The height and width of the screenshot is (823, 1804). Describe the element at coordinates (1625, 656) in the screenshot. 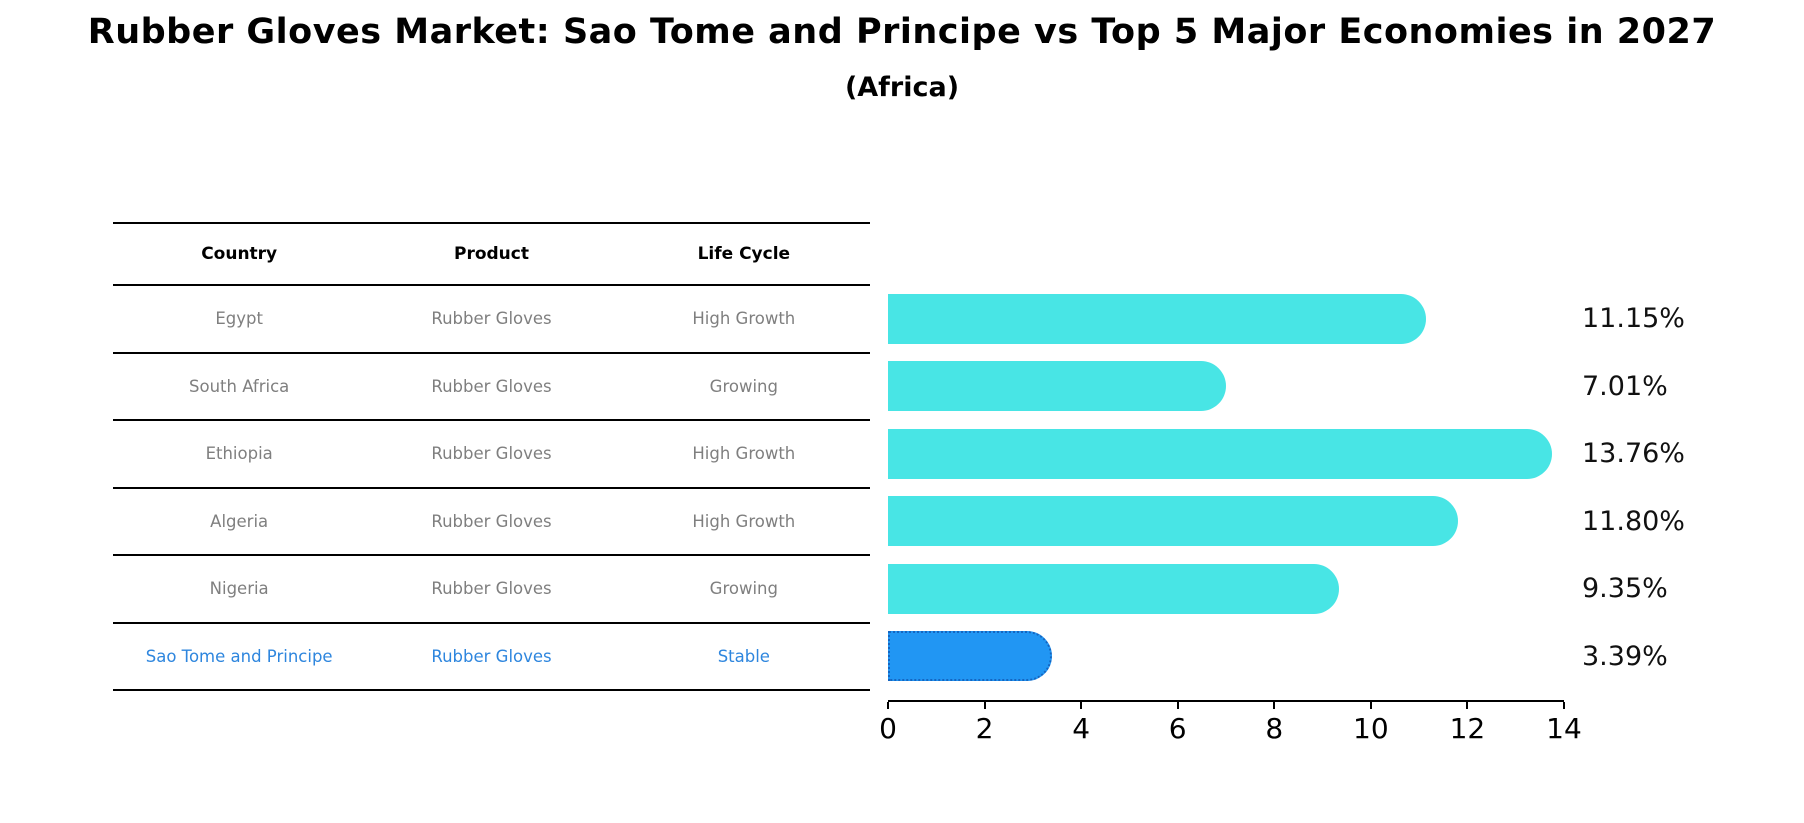

I see `bar-value-label: 3.39%` at that location.